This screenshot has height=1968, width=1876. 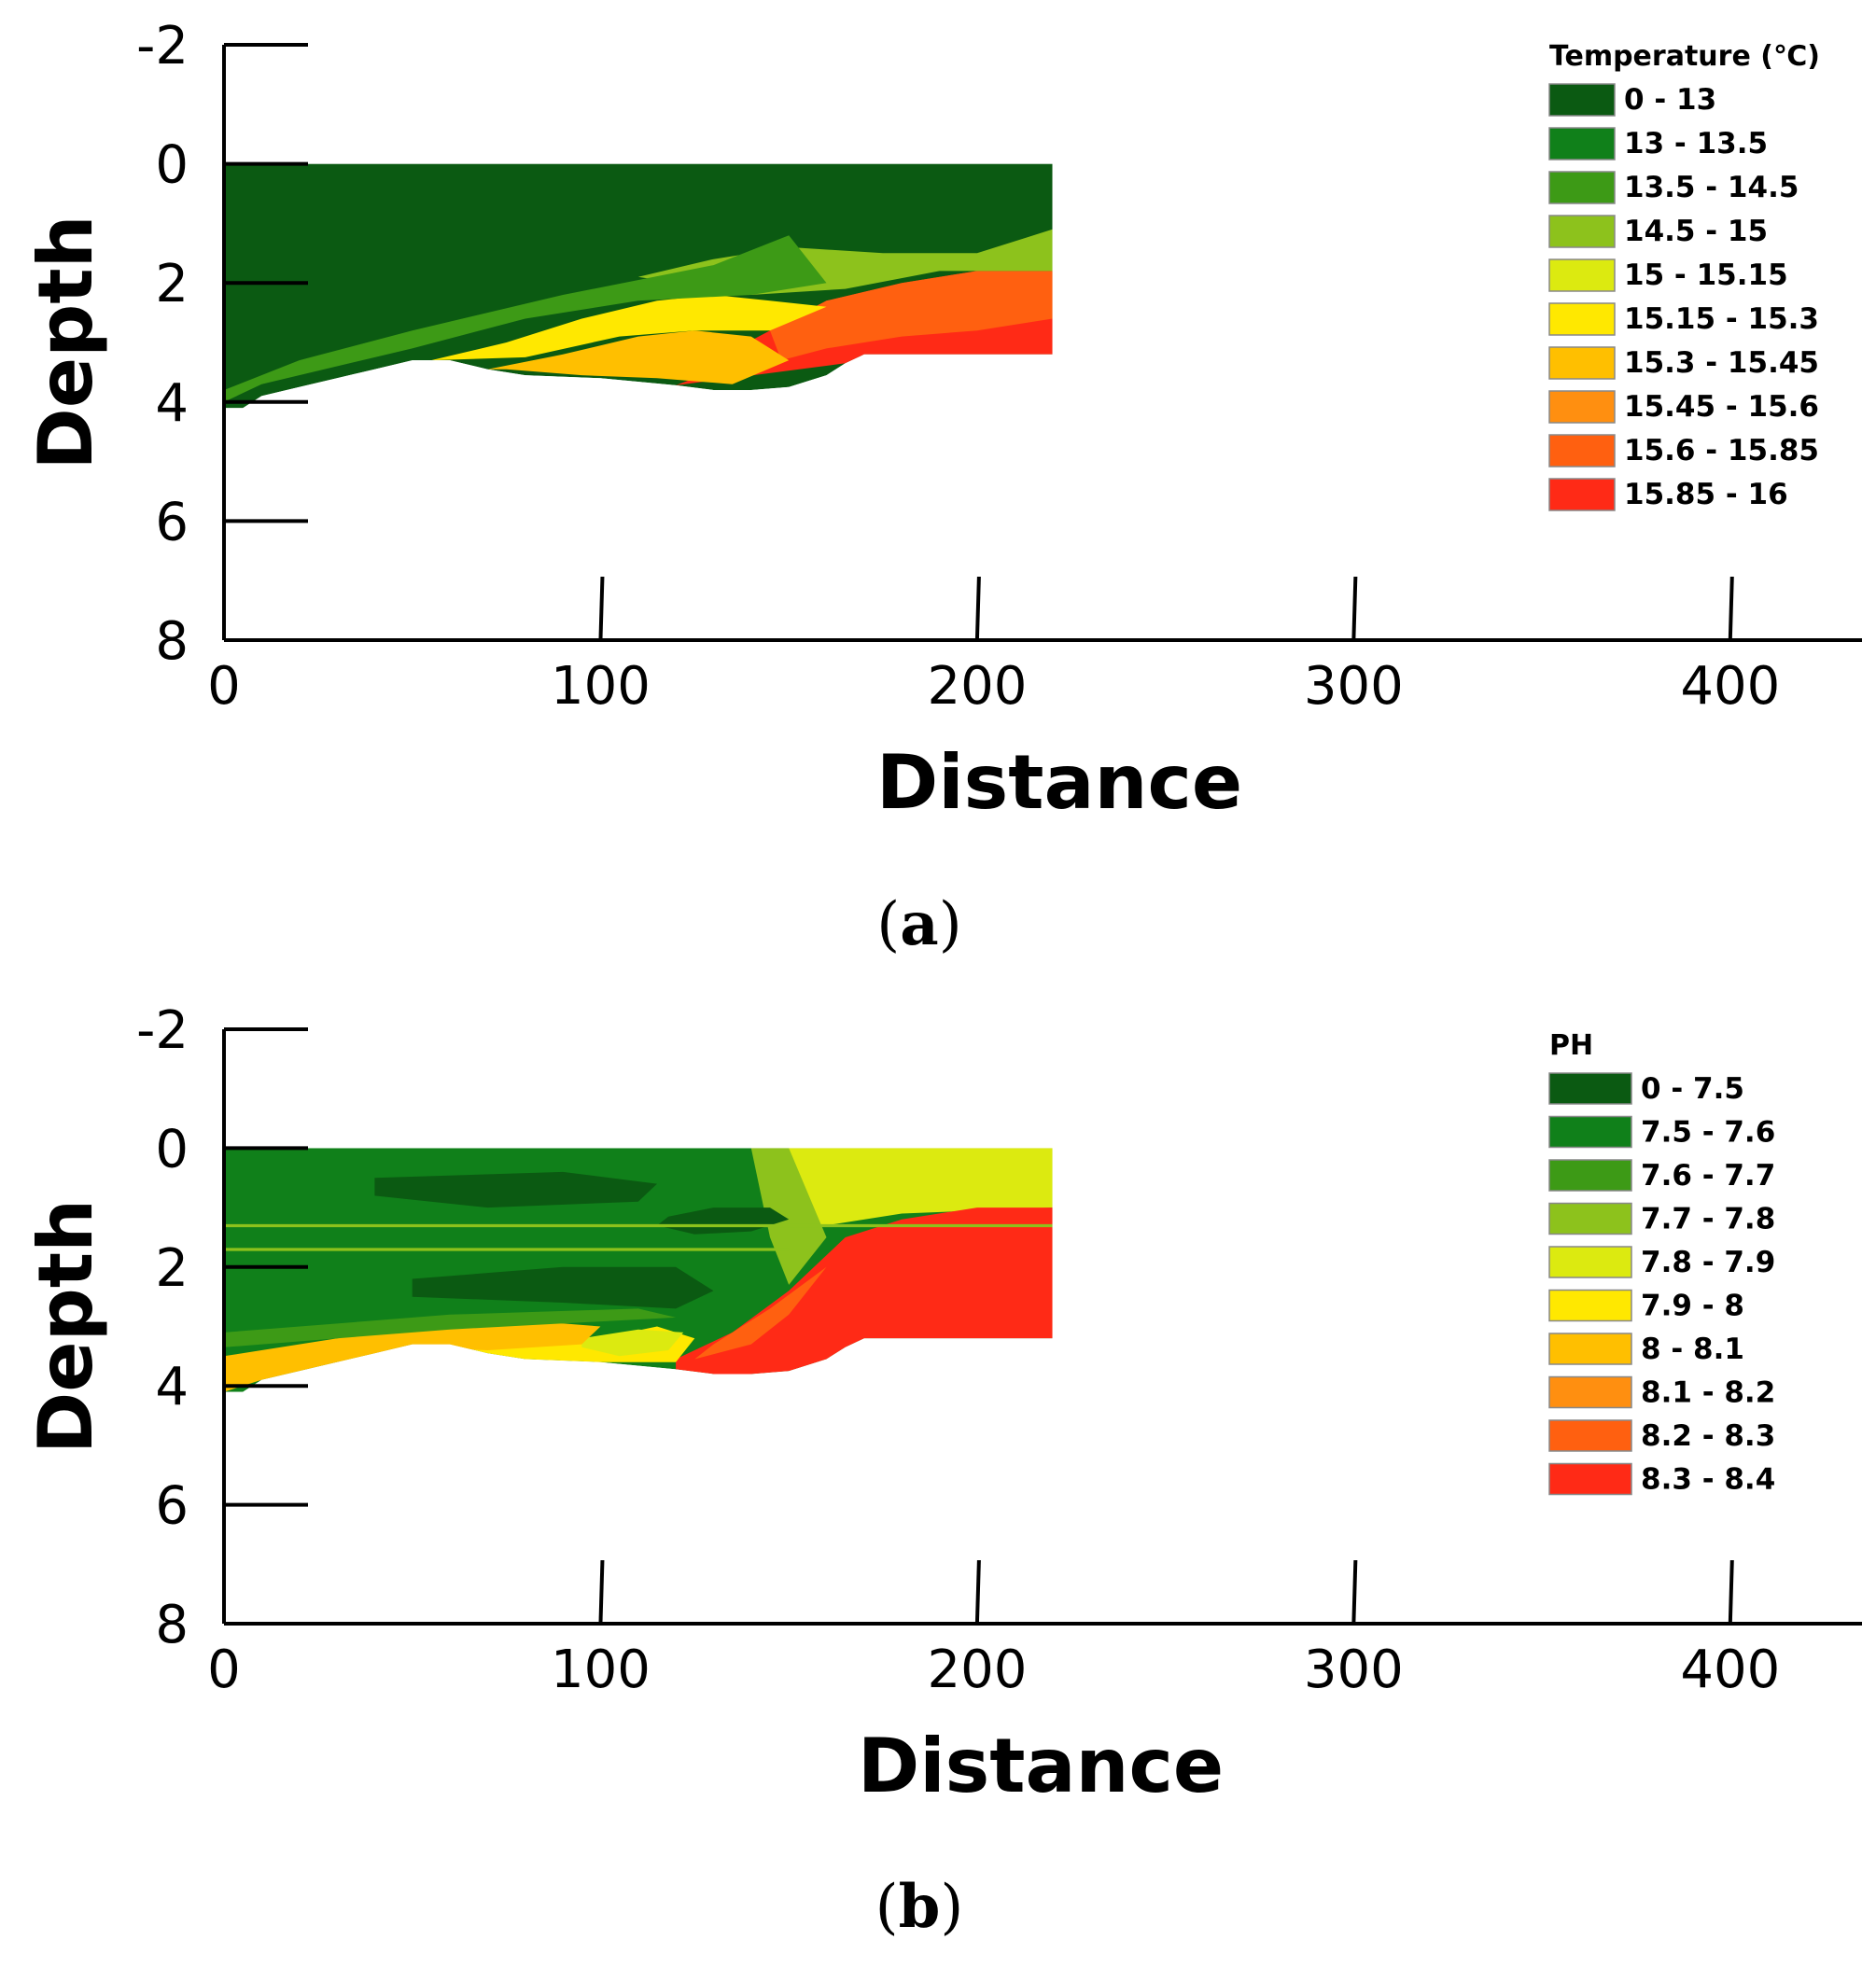 I want to click on legend-label: 7.9 - 8, so click(x=1692, y=1306).